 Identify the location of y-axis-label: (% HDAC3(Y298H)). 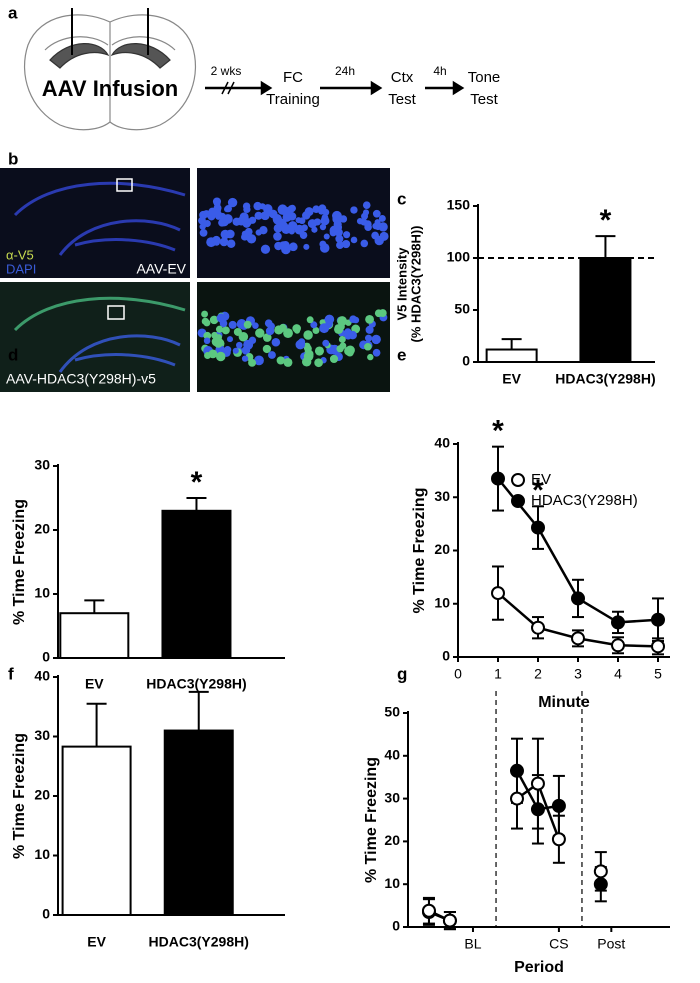
(415, 283).